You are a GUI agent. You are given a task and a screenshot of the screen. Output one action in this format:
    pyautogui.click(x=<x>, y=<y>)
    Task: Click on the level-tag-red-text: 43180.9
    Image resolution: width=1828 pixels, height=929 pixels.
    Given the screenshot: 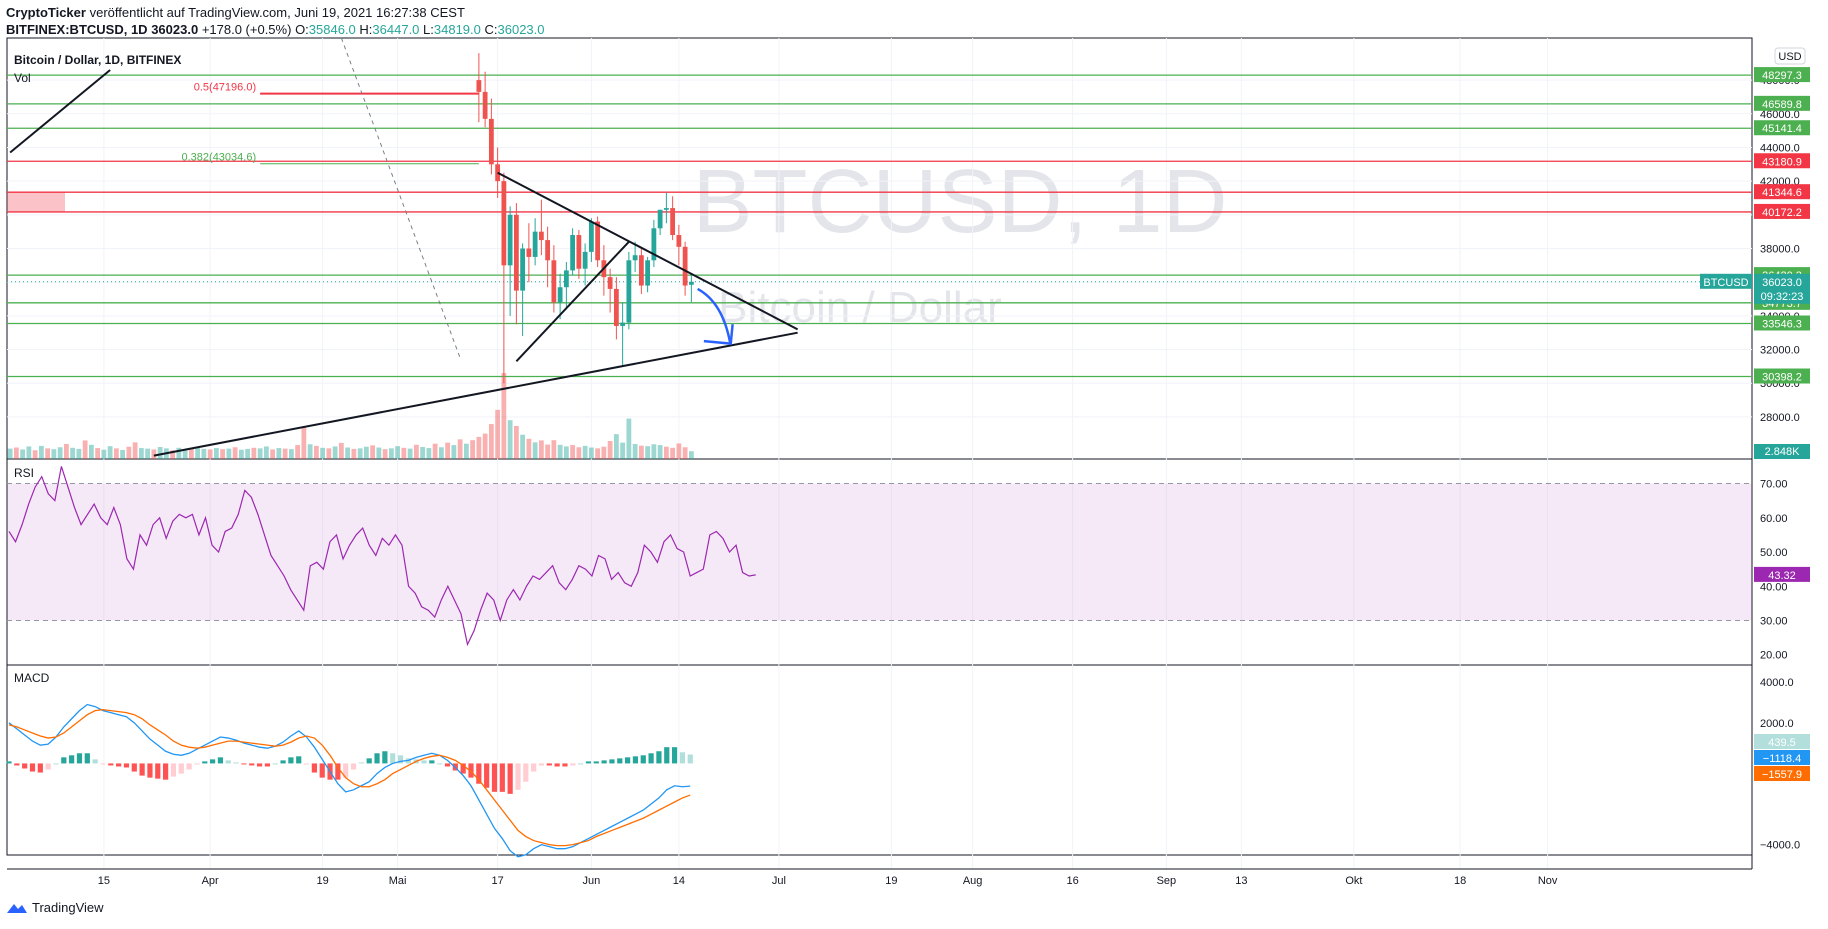 What is the action you would take?
    pyautogui.click(x=1782, y=162)
    